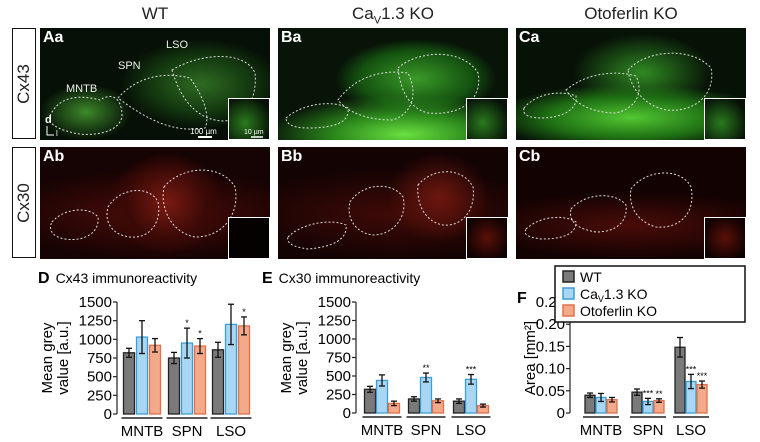  I want to click on y-tick-label: 0.10, so click(550, 369).